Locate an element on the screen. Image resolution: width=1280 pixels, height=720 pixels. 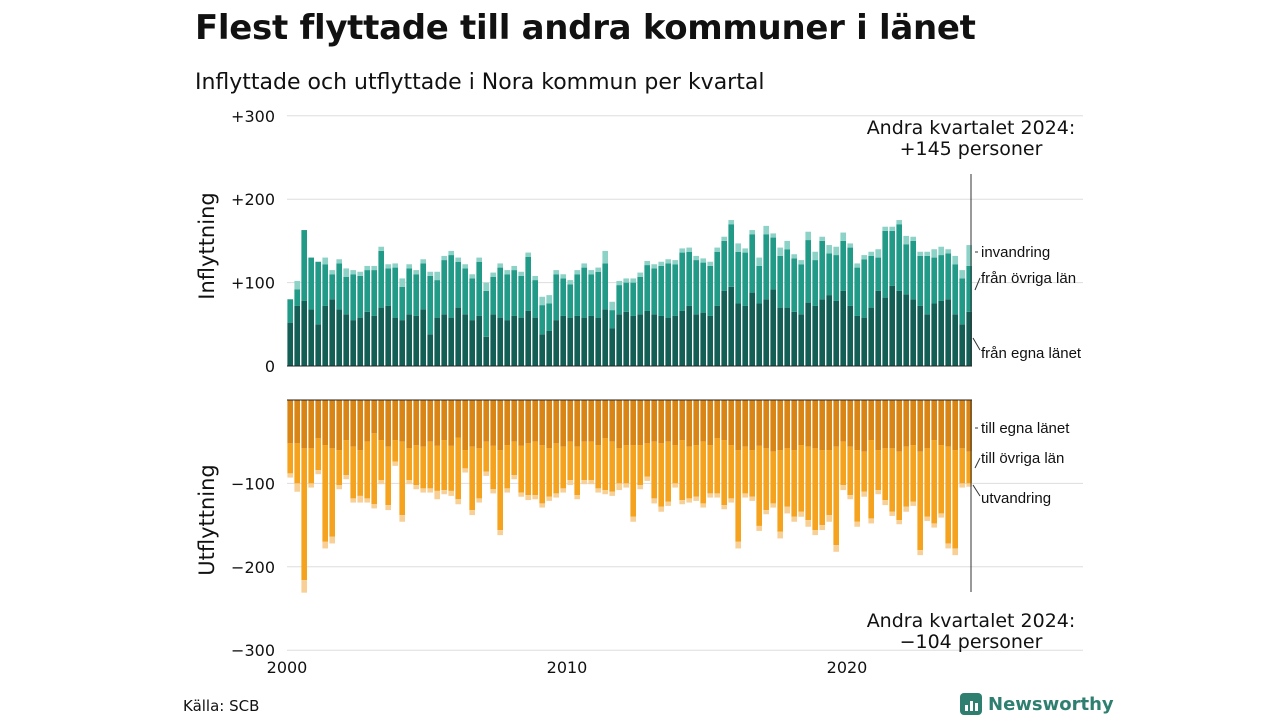
y-axis-label-inflyttning: Inflyttning is located at coordinates (207, 245).